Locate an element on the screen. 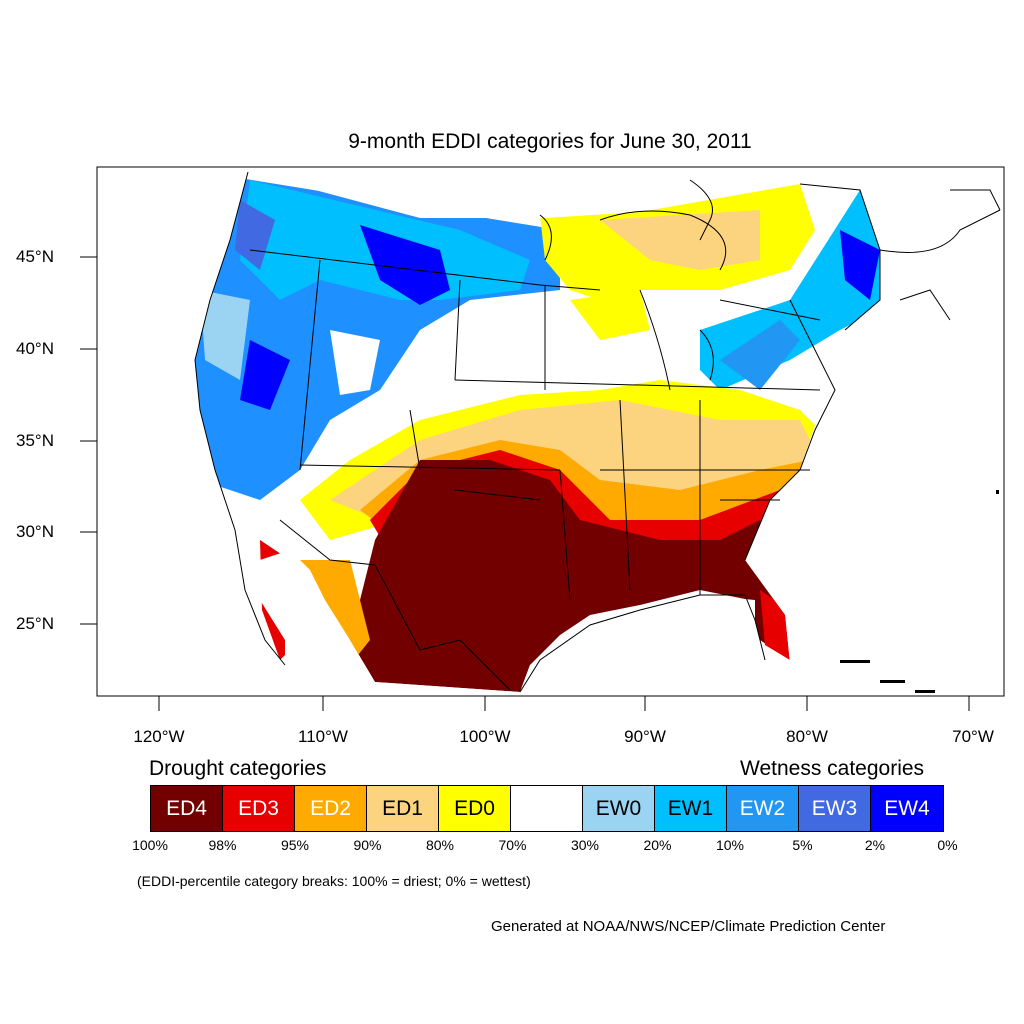 The image size is (1024, 1024). lon-label-120: 120°W is located at coordinates (159, 736).